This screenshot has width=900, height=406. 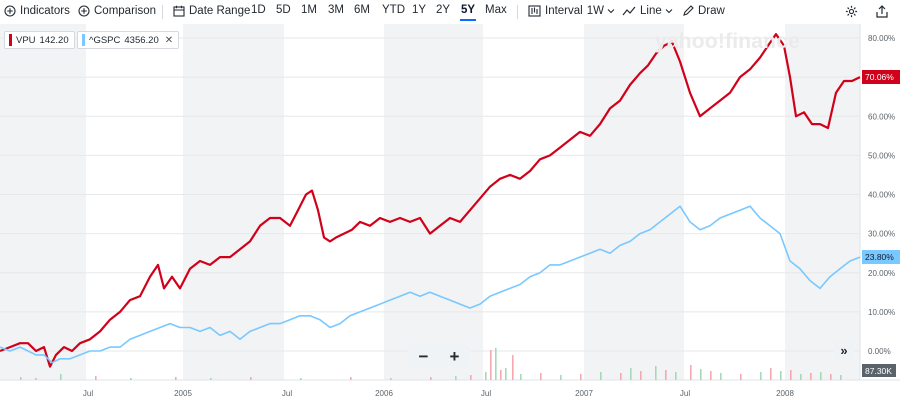 What do you see at coordinates (220, 11) in the screenshot?
I see `date-range-label: Date Range` at bounding box center [220, 11].